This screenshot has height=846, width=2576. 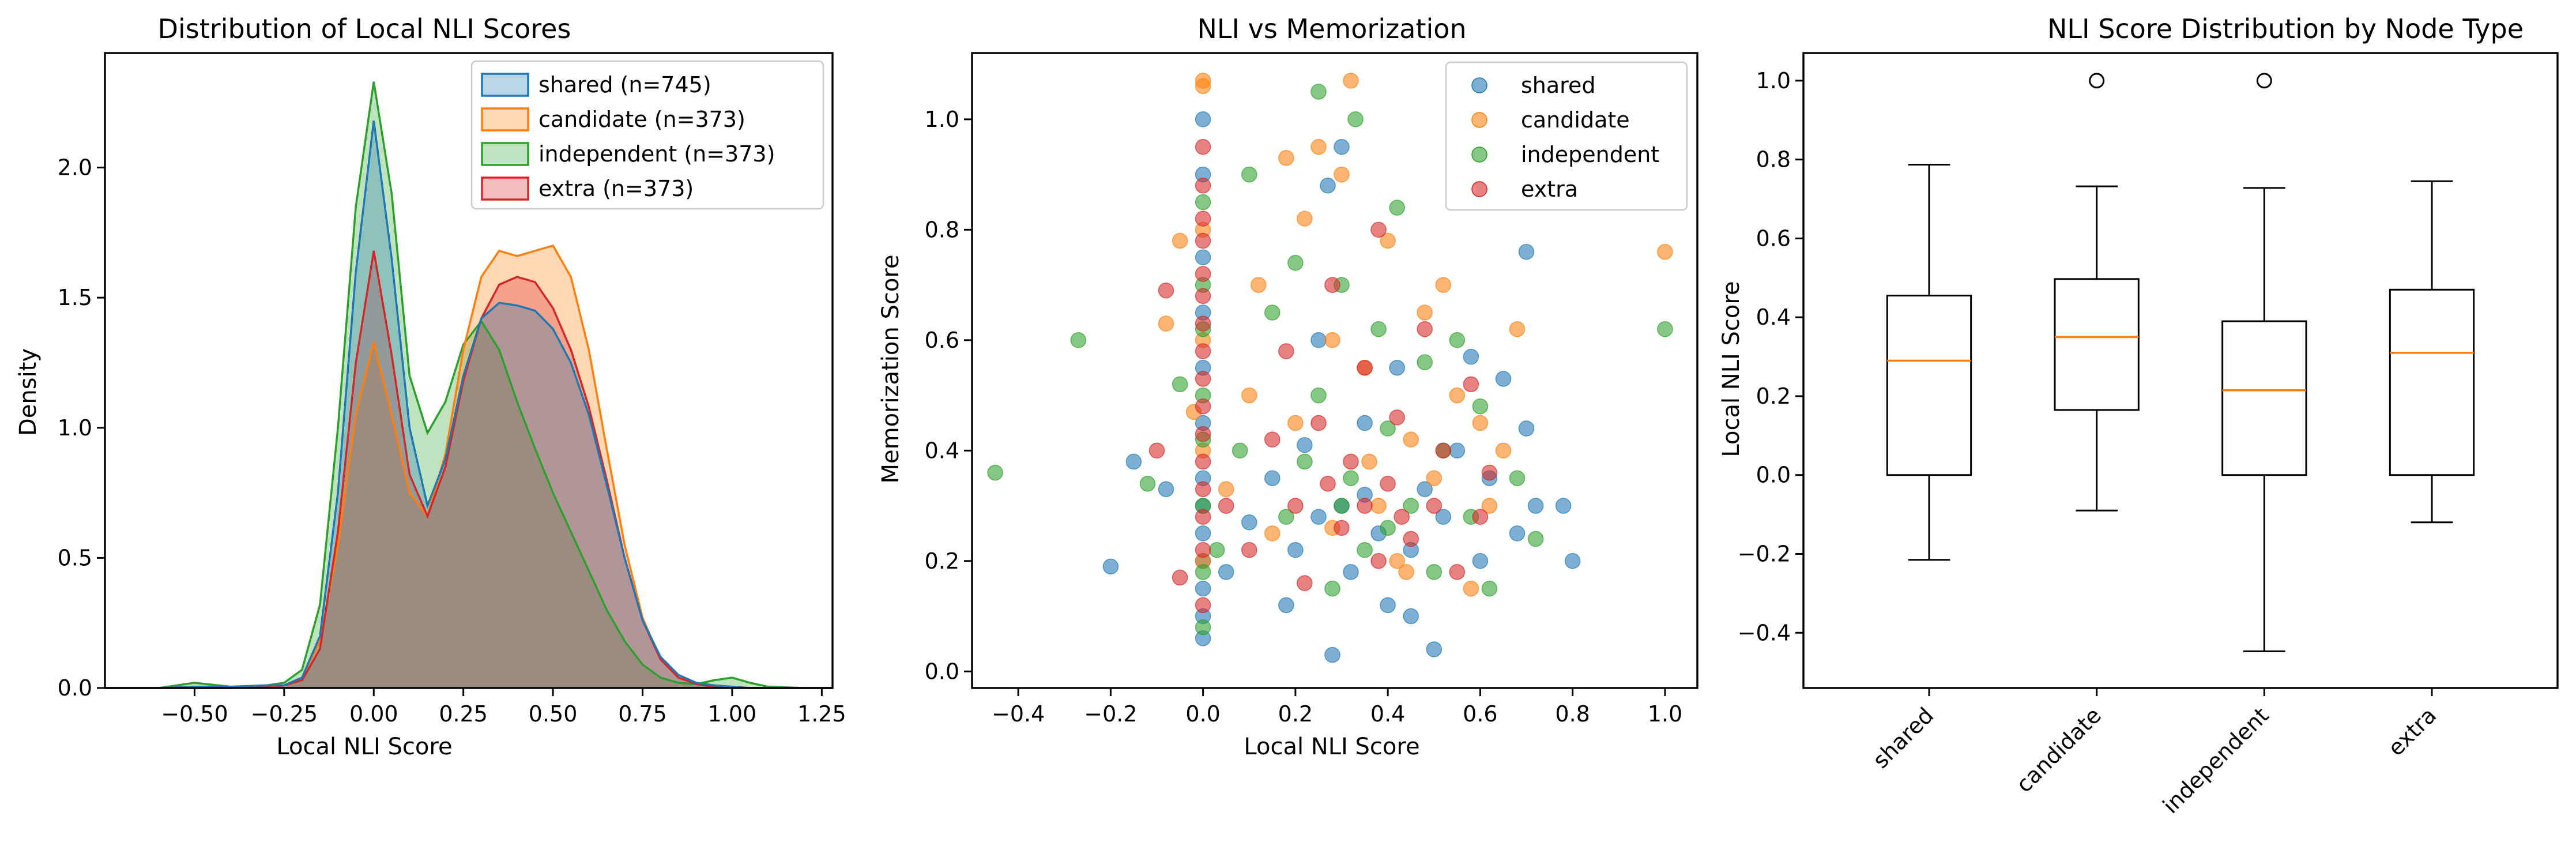 I want to click on kde-legend-swatch-candidate, so click(x=505, y=119).